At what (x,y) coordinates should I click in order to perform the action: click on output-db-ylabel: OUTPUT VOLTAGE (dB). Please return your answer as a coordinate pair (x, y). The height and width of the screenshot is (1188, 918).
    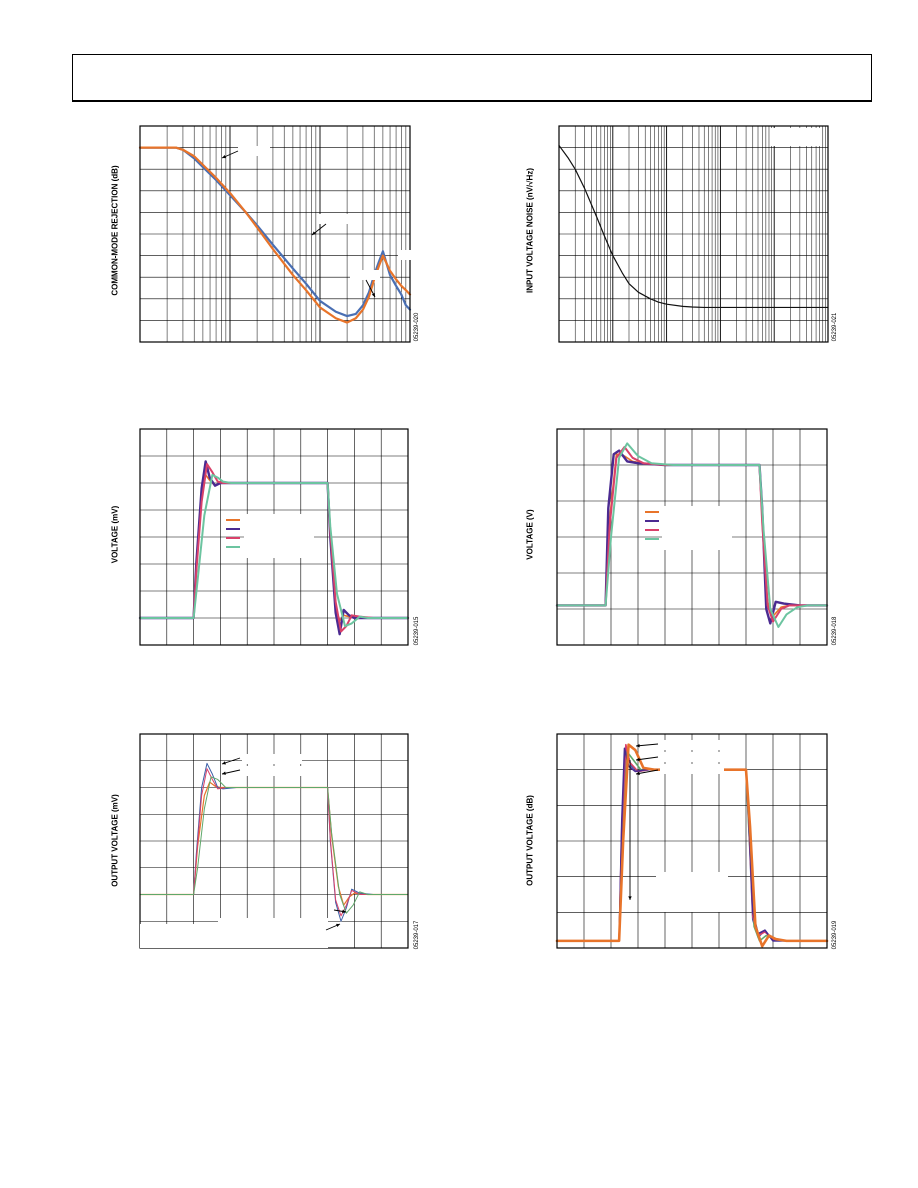
    Looking at the image, I should click on (530, 840).